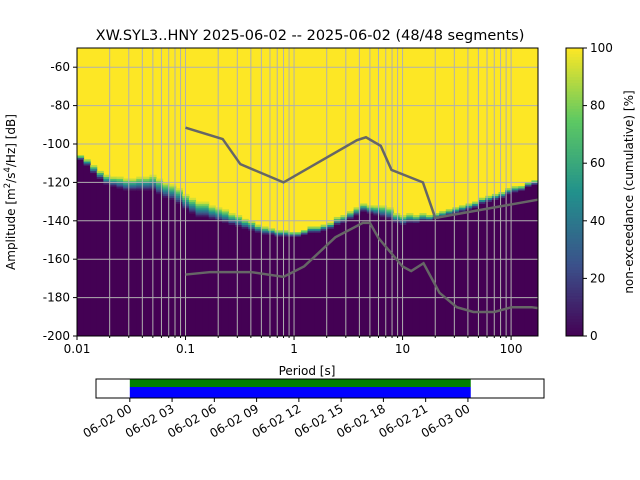 Image resolution: width=640 pixels, height=480 pixels. I want to click on x-tick-label: 10, so click(402, 349).